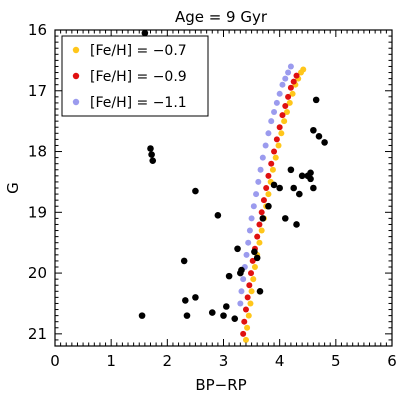  Describe the element at coordinates (55, 361) in the screenshot. I see `x-tick-label: 0` at that location.